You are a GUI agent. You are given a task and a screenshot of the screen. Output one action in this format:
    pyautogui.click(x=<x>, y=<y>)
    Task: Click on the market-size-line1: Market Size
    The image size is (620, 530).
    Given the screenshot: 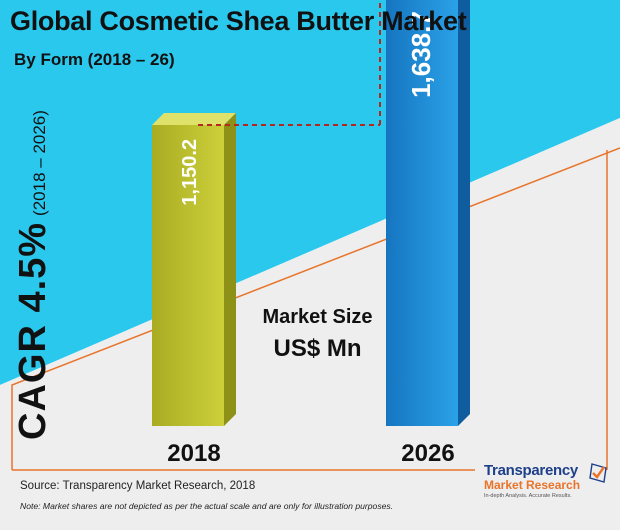 What is the action you would take?
    pyautogui.click(x=317, y=317)
    